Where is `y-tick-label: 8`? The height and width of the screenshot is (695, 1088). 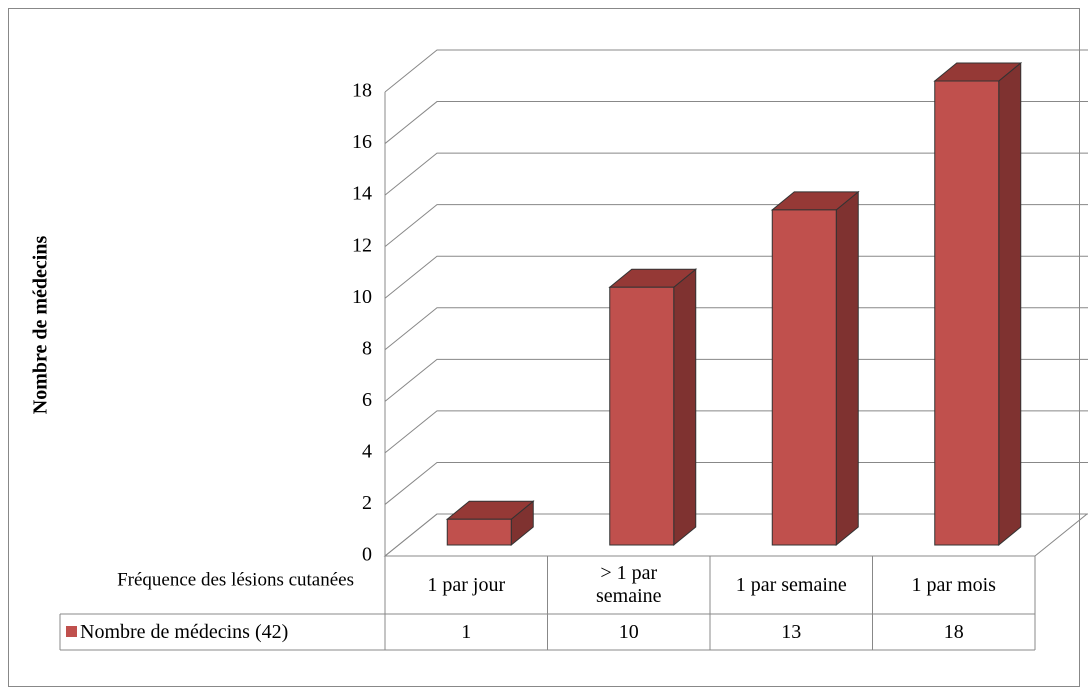
y-tick-label: 8 is located at coordinates (367, 348).